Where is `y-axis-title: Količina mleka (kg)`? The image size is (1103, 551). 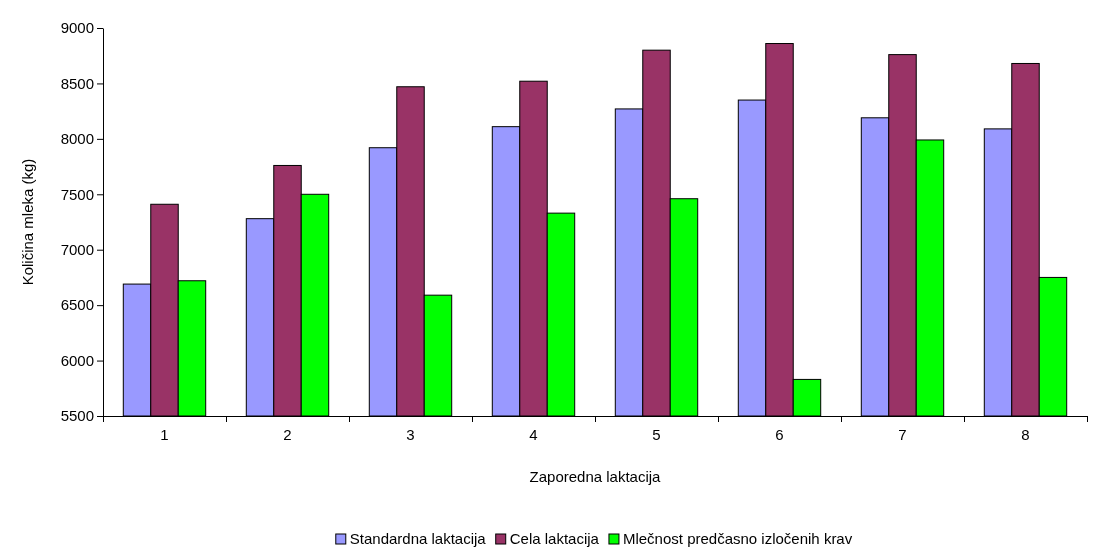
y-axis-title: Količina mleka (kg) is located at coordinates (27, 222).